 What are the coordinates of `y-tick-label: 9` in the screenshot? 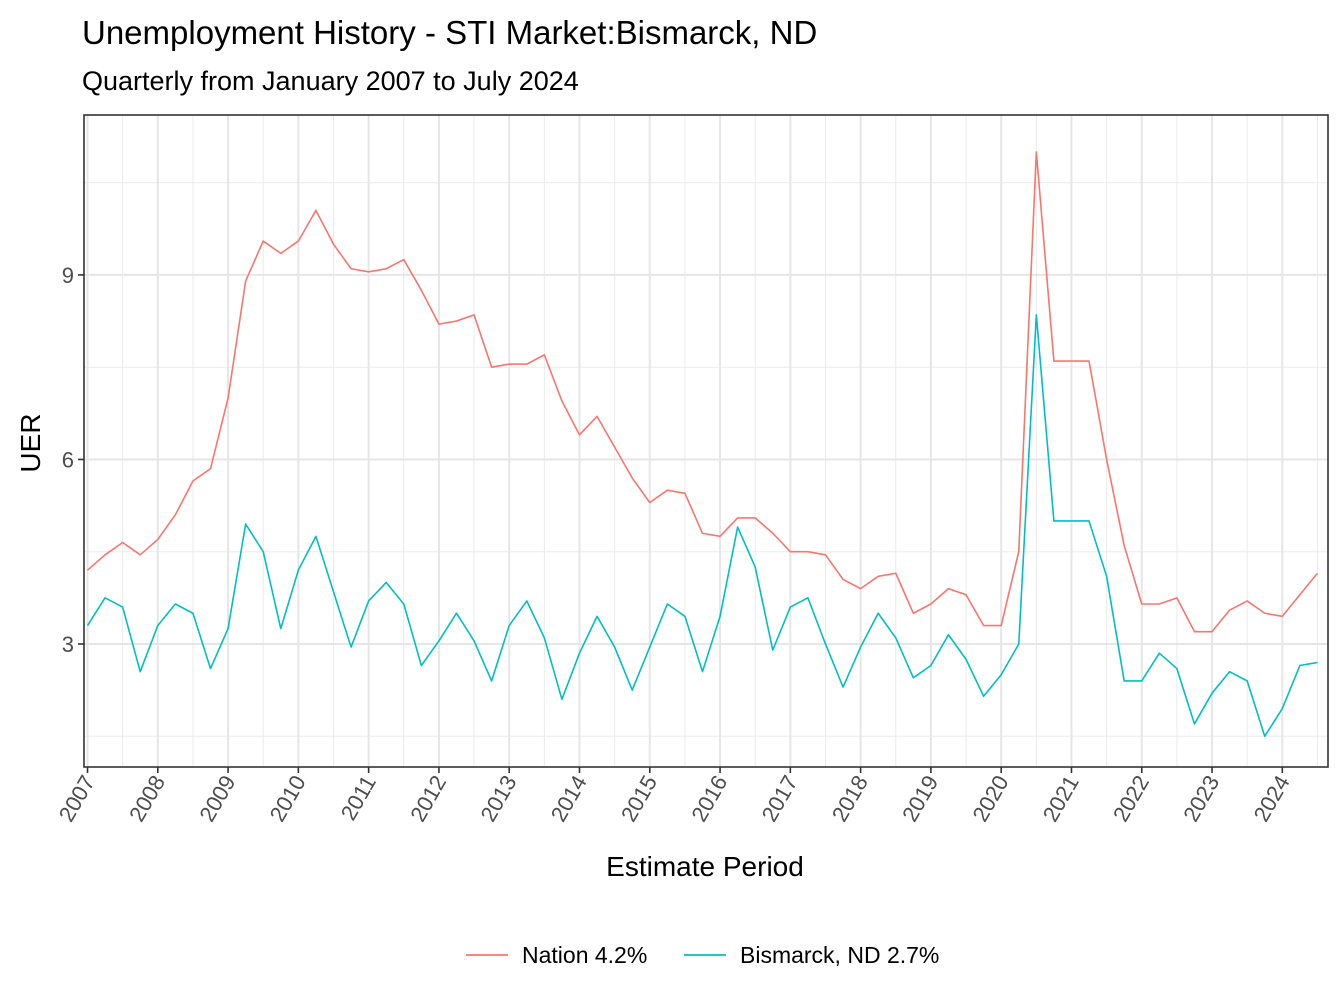 It's located at (68, 275).